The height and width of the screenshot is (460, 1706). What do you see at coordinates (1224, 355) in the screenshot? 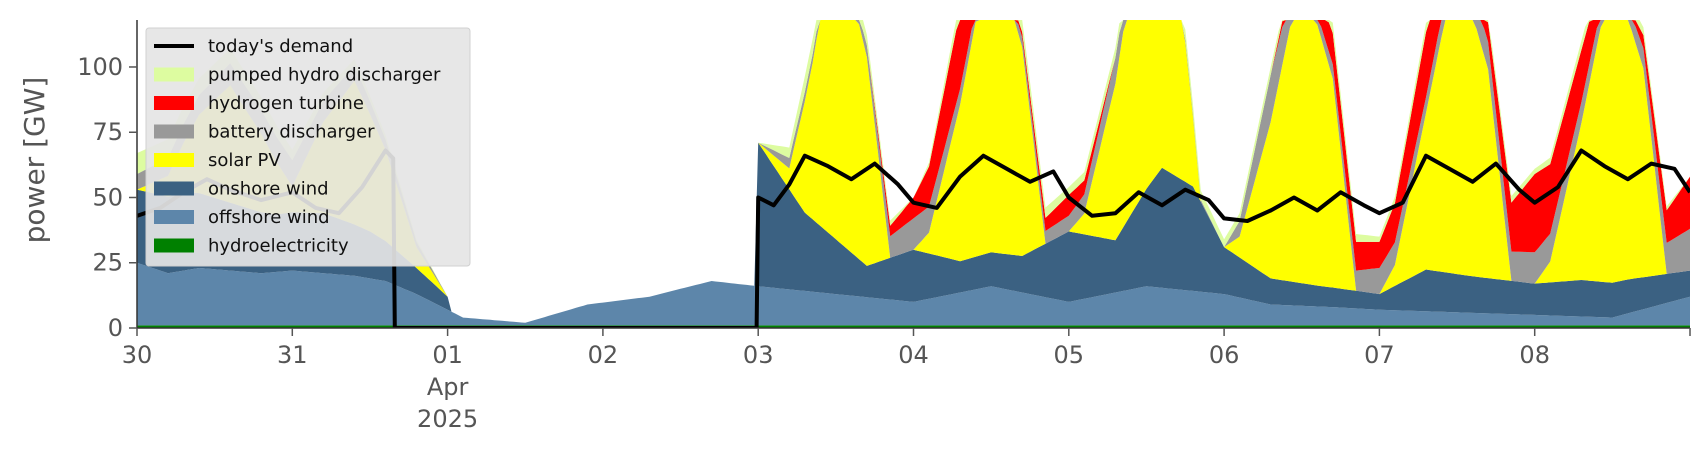
I see `x-tick-label: 06` at bounding box center [1224, 355].